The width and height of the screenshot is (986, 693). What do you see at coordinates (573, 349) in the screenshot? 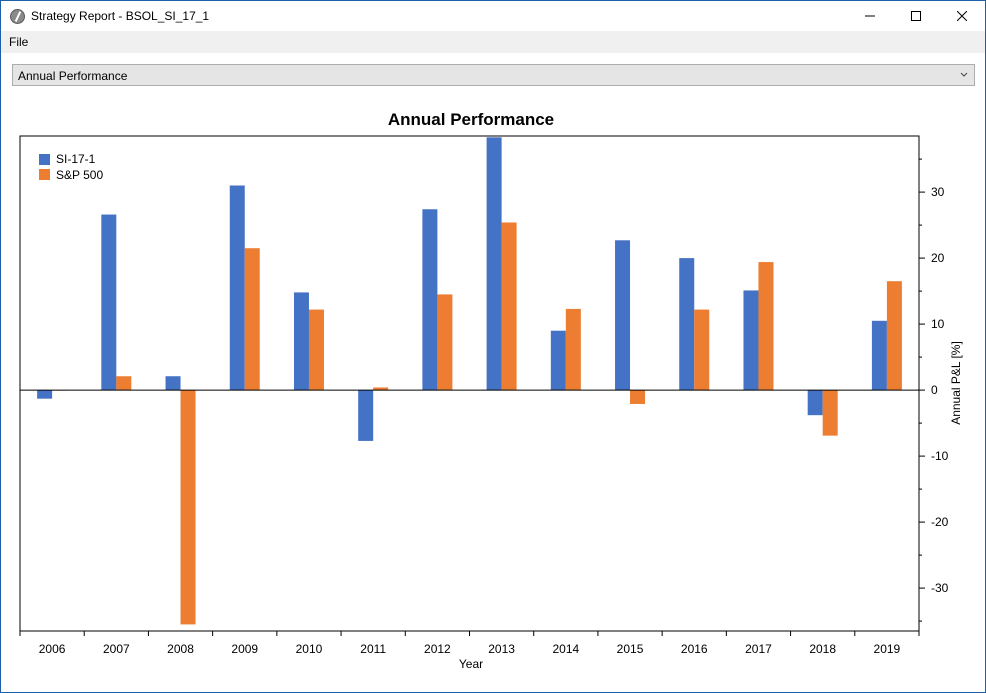
I see `bar-sp-500-2014` at bounding box center [573, 349].